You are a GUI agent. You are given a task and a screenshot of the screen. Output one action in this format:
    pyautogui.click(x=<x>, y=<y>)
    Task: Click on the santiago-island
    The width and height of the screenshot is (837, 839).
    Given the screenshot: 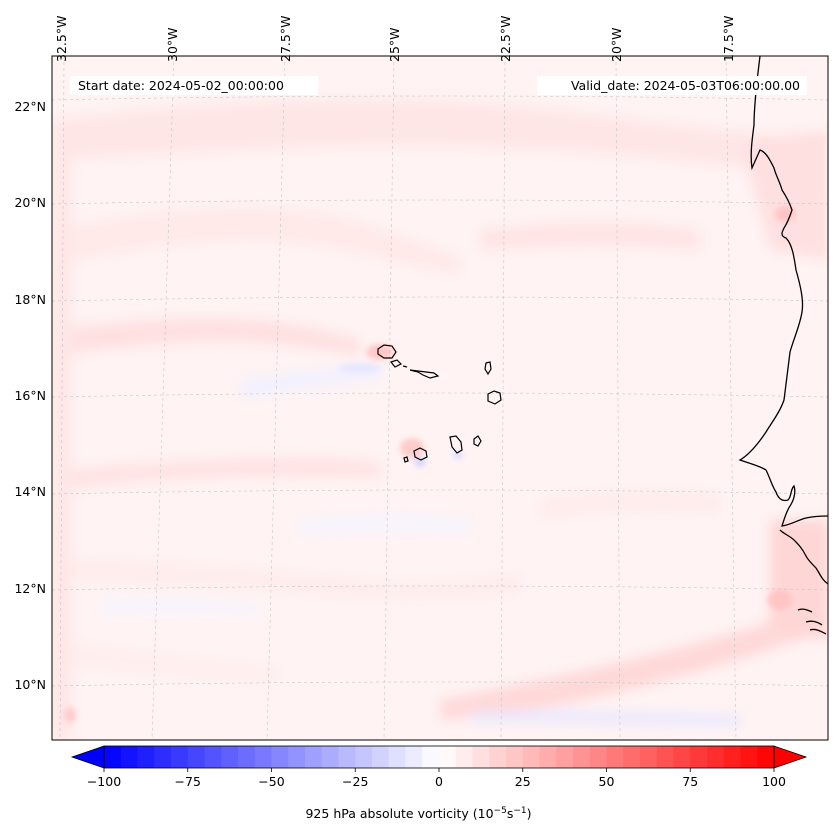 What is the action you would take?
    pyautogui.click(x=456, y=444)
    